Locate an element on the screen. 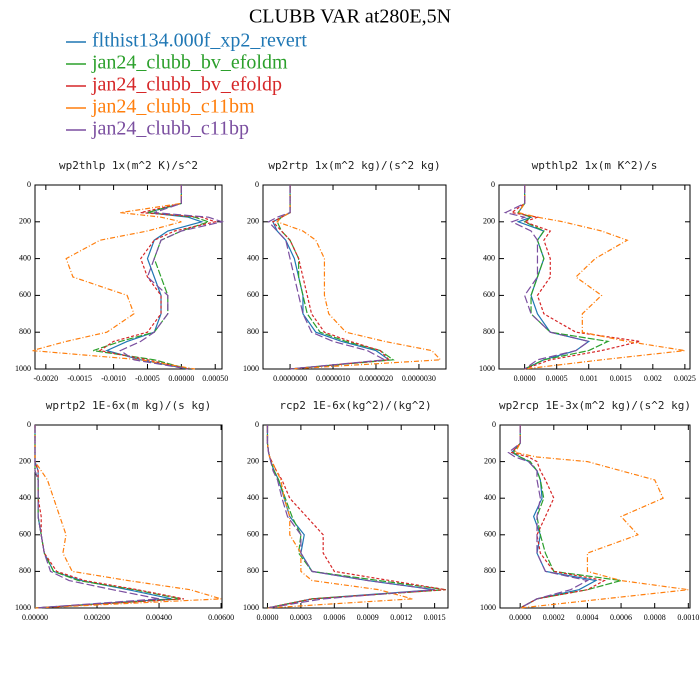 This screenshot has height=700, width=700. legend-label: jan24_clubb_bv_efoldm is located at coordinates (189, 63).